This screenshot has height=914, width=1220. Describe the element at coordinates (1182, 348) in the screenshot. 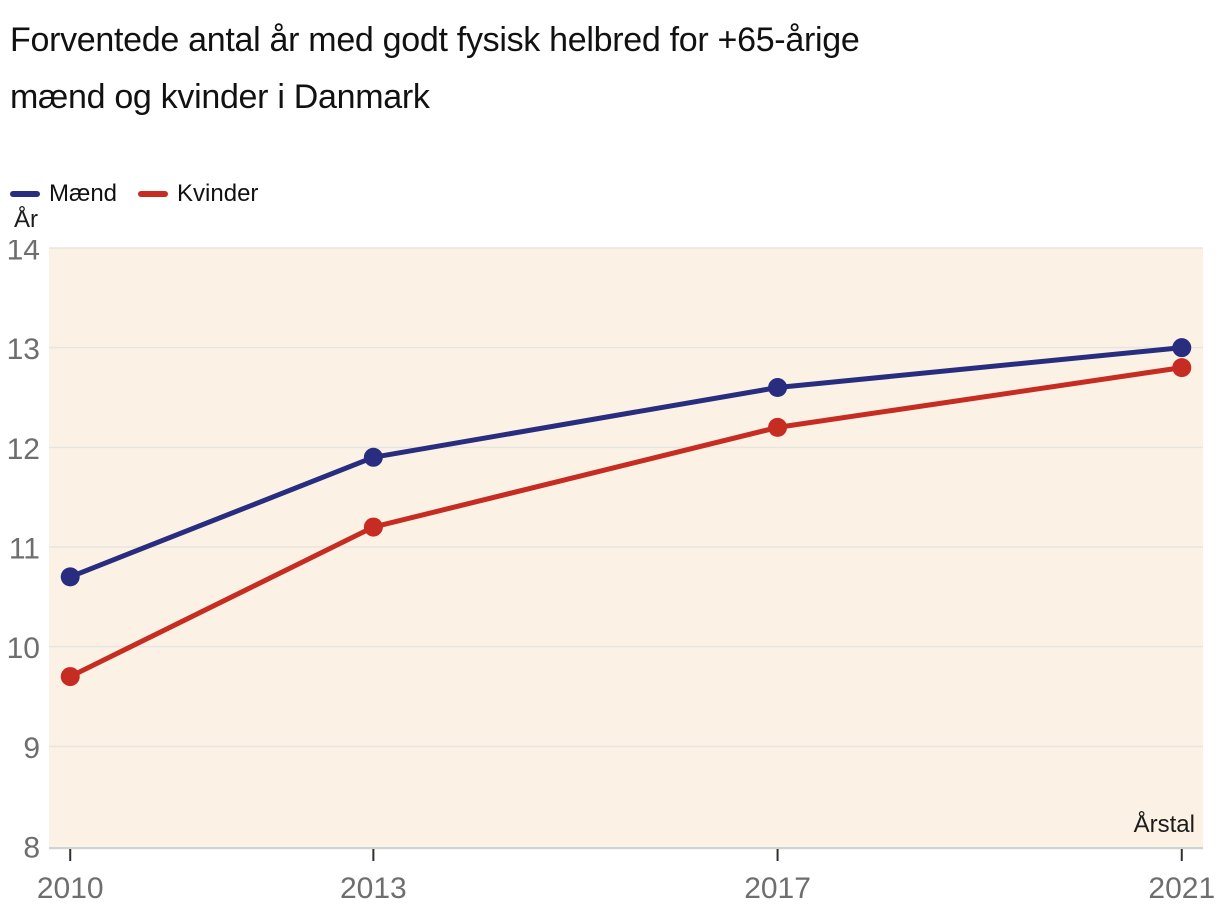

I see `data-point-mænd-2021` at that location.